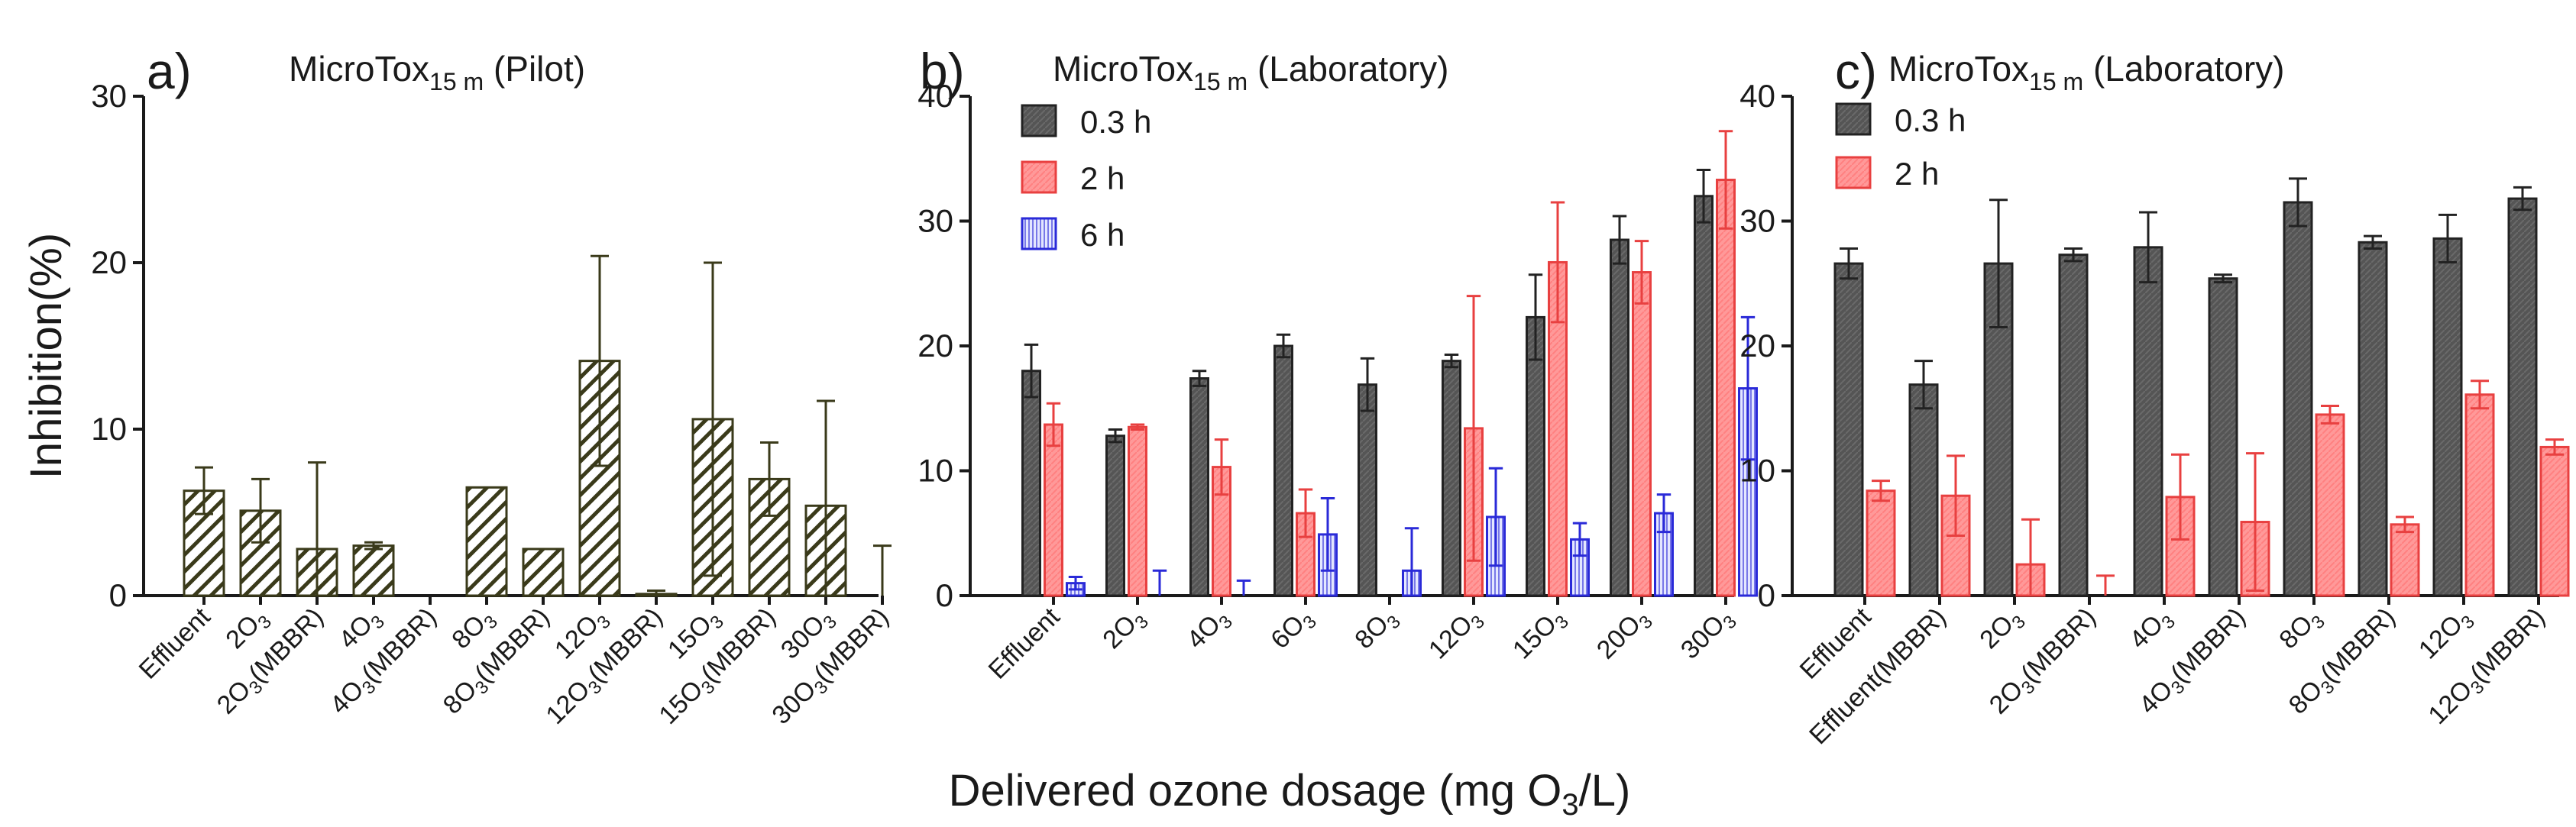 Image resolution: width=2576 pixels, height=827 pixels. I want to click on category-label: 8O3(MBBR), so click(498, 663).